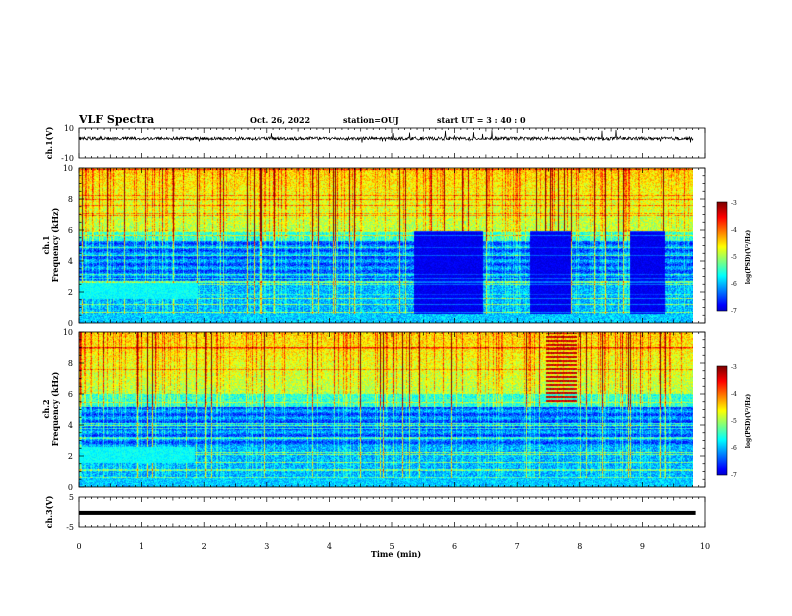 The height and width of the screenshot is (616, 792). What do you see at coordinates (386, 136) in the screenshot?
I see `ch1-waveform-trace` at bounding box center [386, 136].